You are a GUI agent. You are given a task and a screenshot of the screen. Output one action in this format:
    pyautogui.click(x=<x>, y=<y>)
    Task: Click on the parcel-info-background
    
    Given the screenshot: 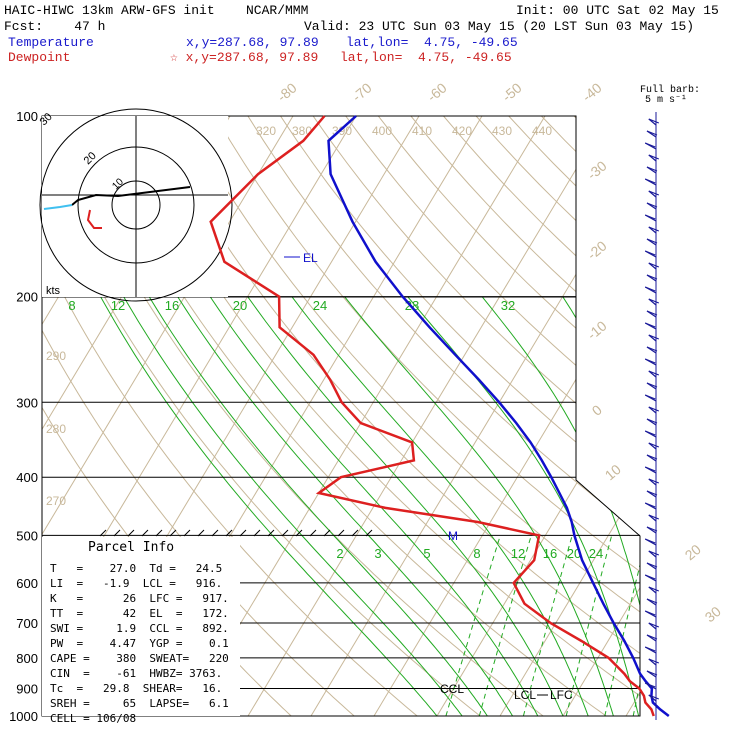 What is the action you would take?
    pyautogui.click(x=141, y=626)
    